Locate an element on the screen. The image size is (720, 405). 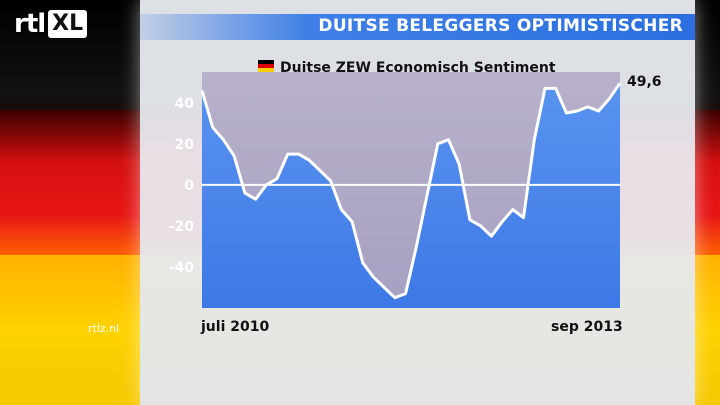
title-bar: DUITSE BELEGGERS OPTIMISTISCHER is located at coordinates (417, 27).